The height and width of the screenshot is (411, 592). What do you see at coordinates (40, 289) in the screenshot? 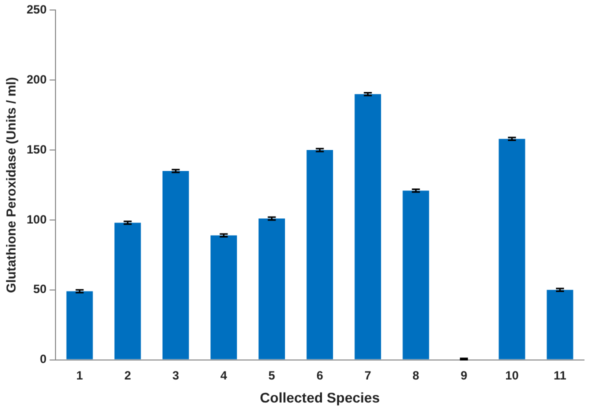
I see `y-tick-label: 50` at bounding box center [40, 289].